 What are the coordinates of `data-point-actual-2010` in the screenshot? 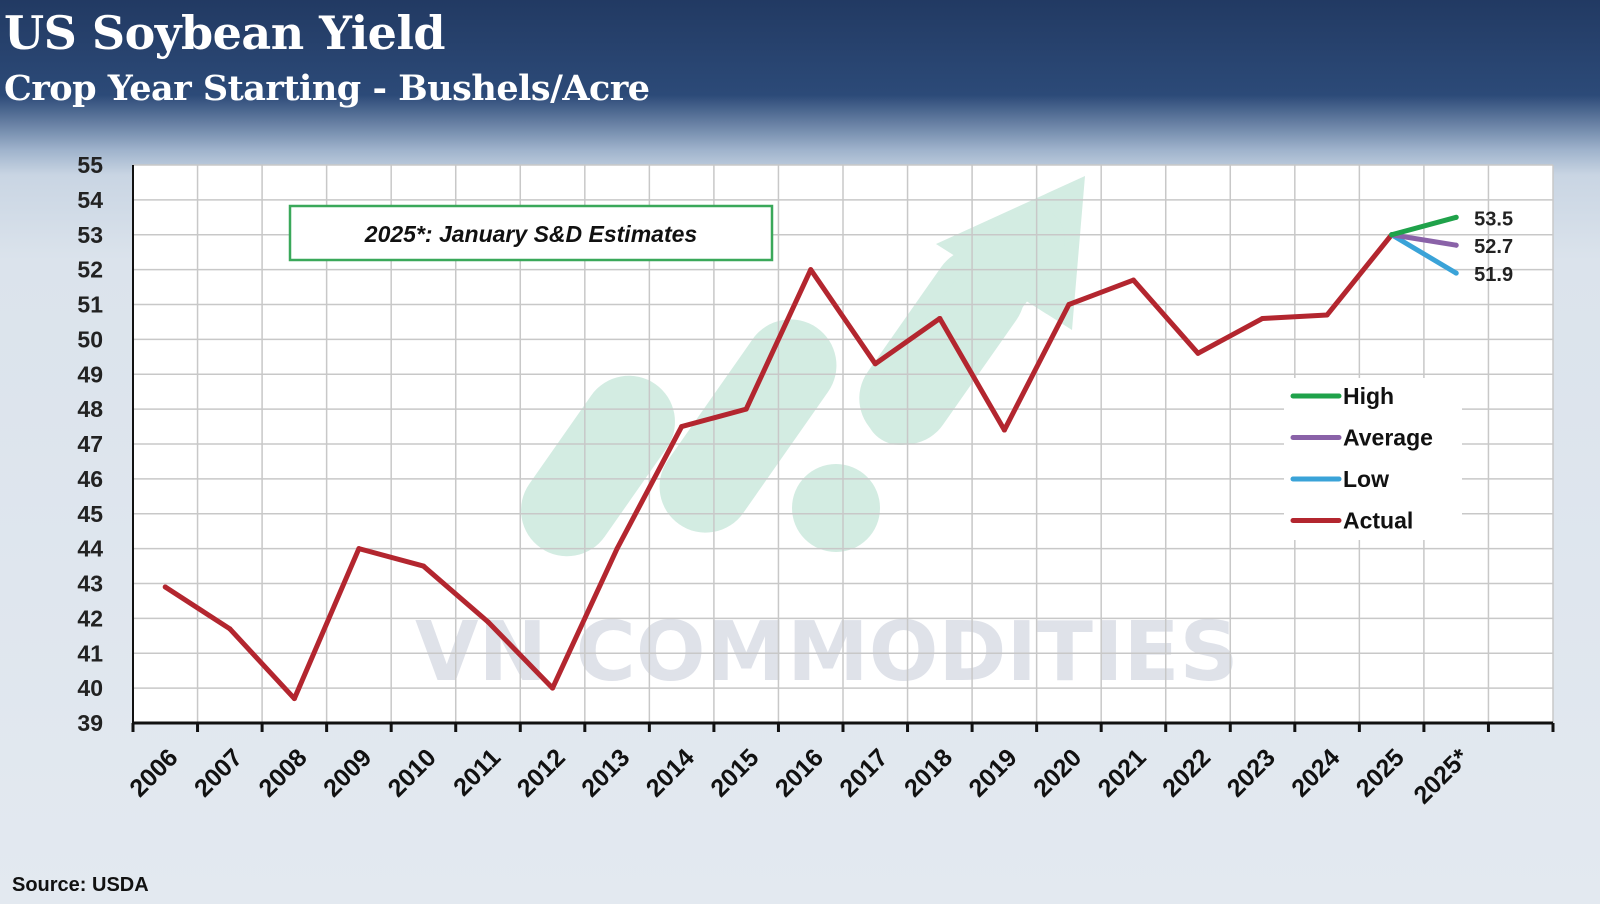 It's located at (423, 566).